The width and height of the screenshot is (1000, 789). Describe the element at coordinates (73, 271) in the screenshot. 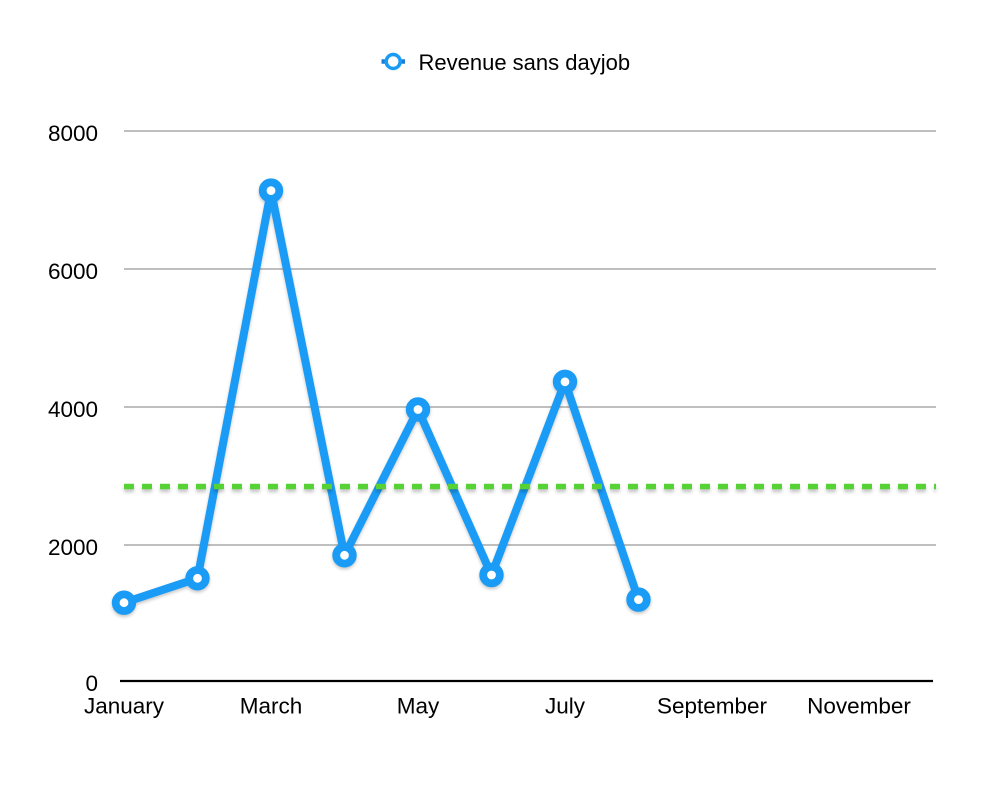

I see `svg-text: 6000` at that location.